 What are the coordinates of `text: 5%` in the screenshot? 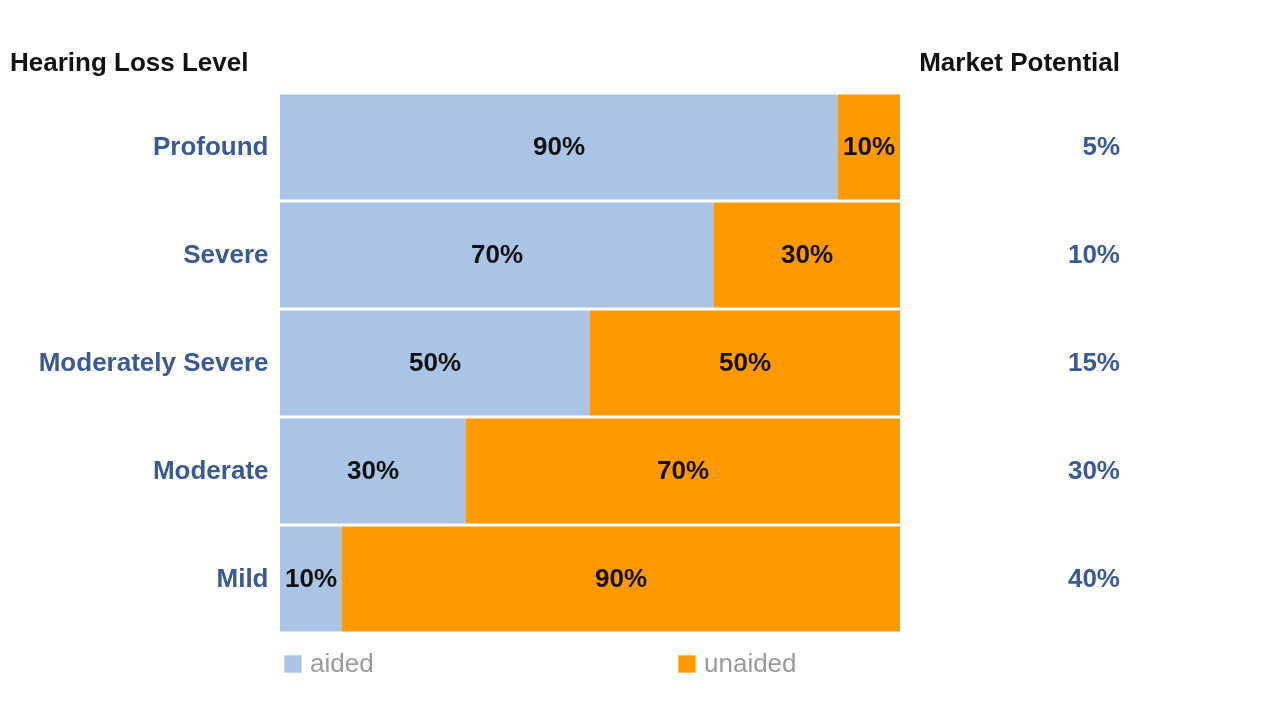 It's located at (1101, 146).